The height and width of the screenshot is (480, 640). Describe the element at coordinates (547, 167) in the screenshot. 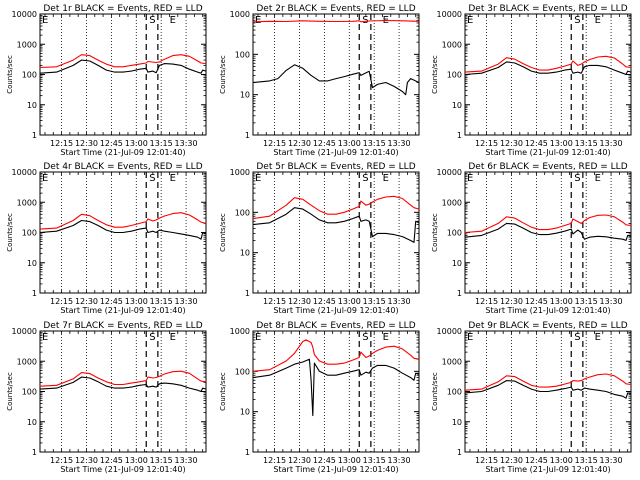

I see `chart-title: Det 6r BLACK = Events, RED = LLD` at that location.